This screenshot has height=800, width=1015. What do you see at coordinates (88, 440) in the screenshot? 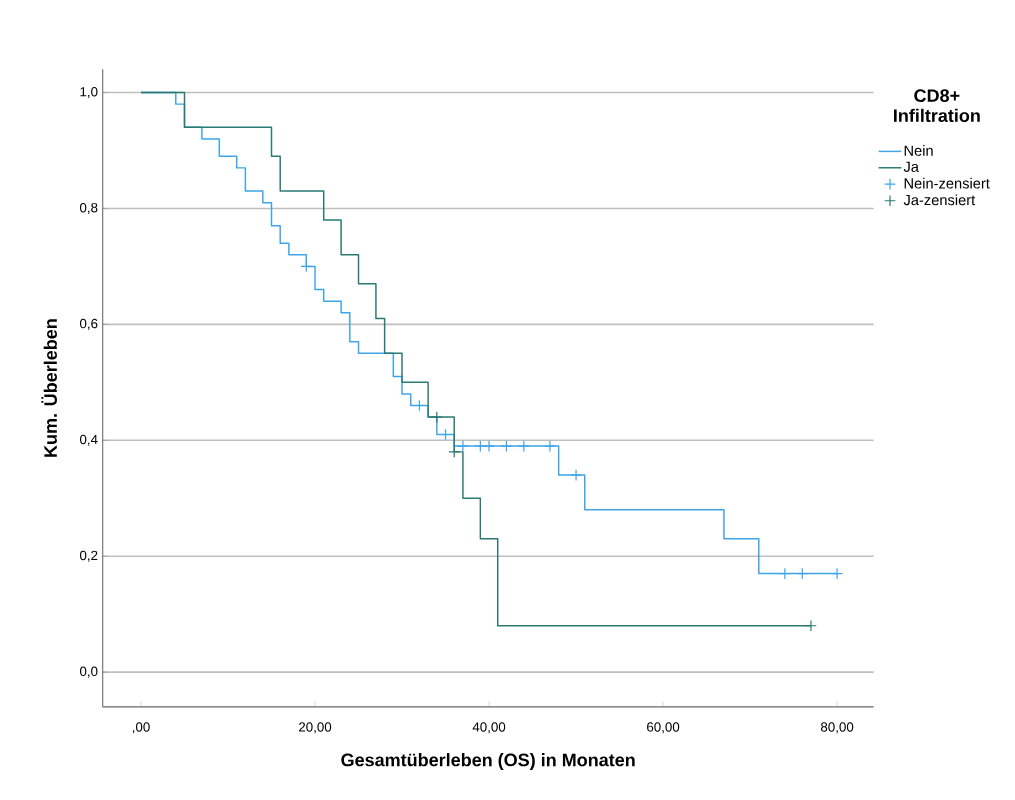
I see `y-tick-label: 0,4` at bounding box center [88, 440].